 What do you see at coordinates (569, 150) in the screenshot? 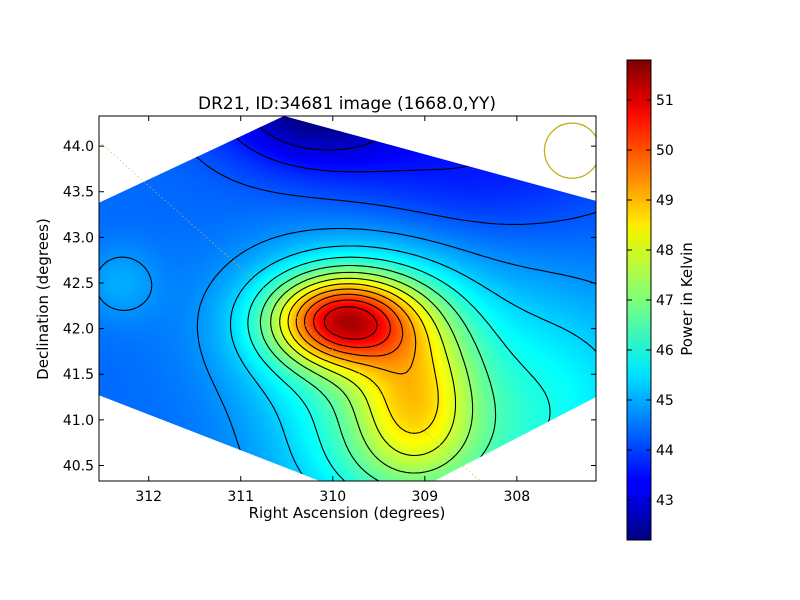
I see `beam-circle` at bounding box center [569, 150].